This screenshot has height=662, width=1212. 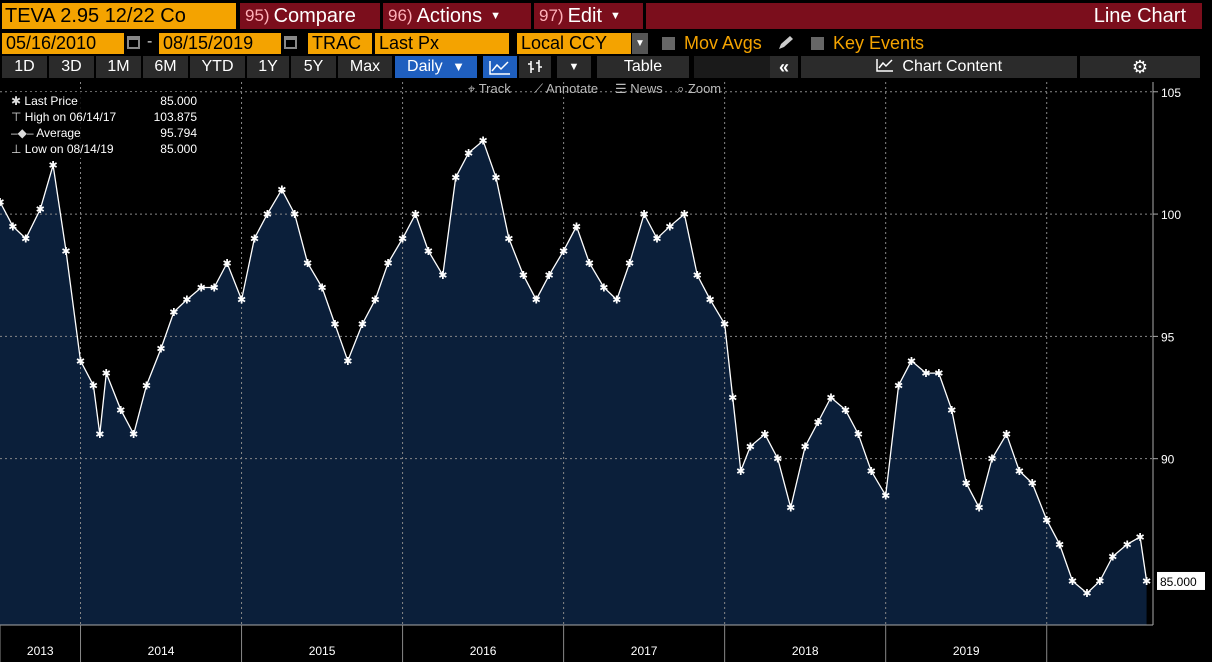 What do you see at coordinates (24, 133) in the screenshot?
I see `average-line-icon: –◆–` at bounding box center [24, 133].